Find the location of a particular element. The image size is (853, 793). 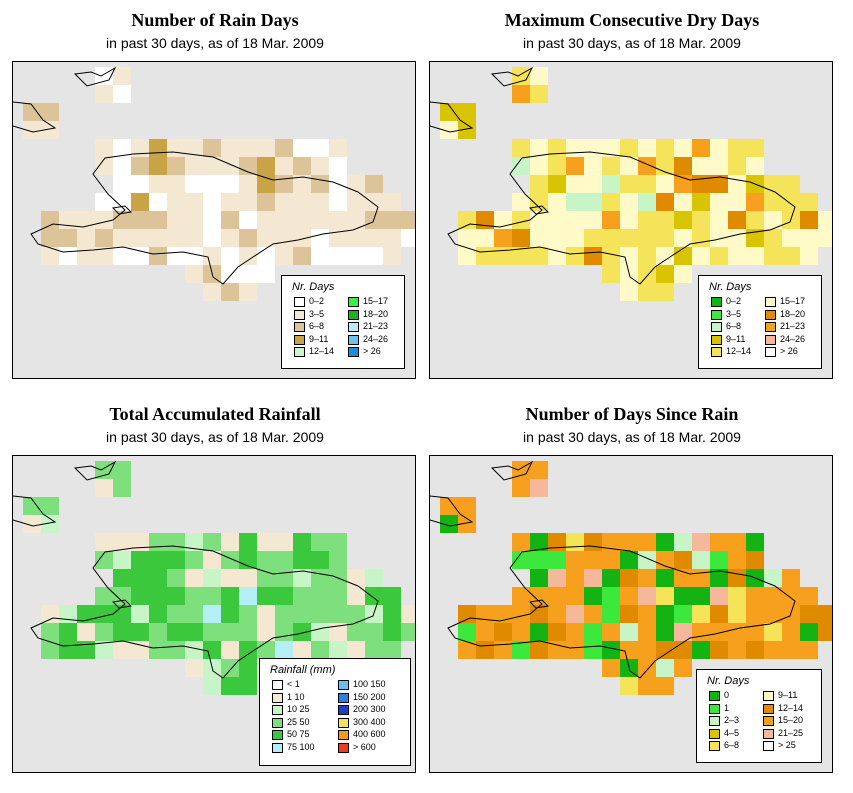

legend-label: 0 is located at coordinates (727, 695).